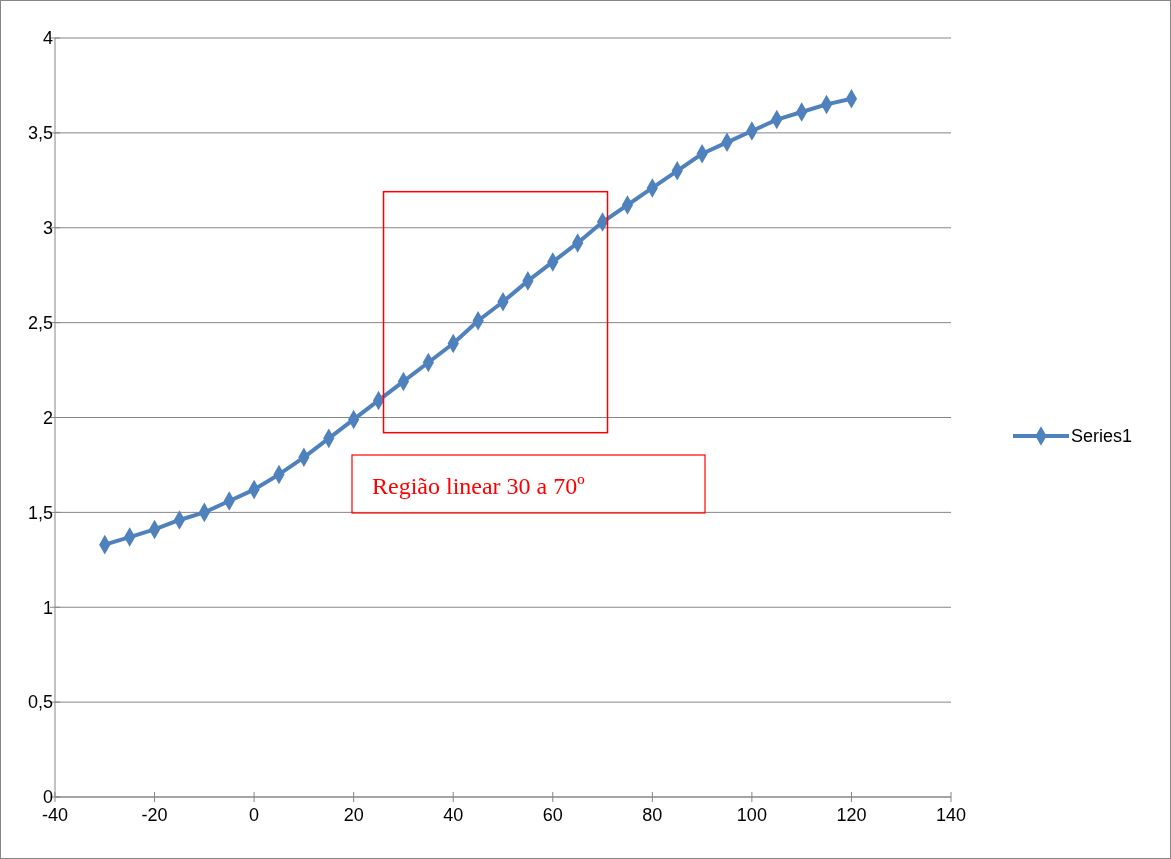  Describe the element at coordinates (552, 815) in the screenshot. I see `x-tick-label: 60` at that location.